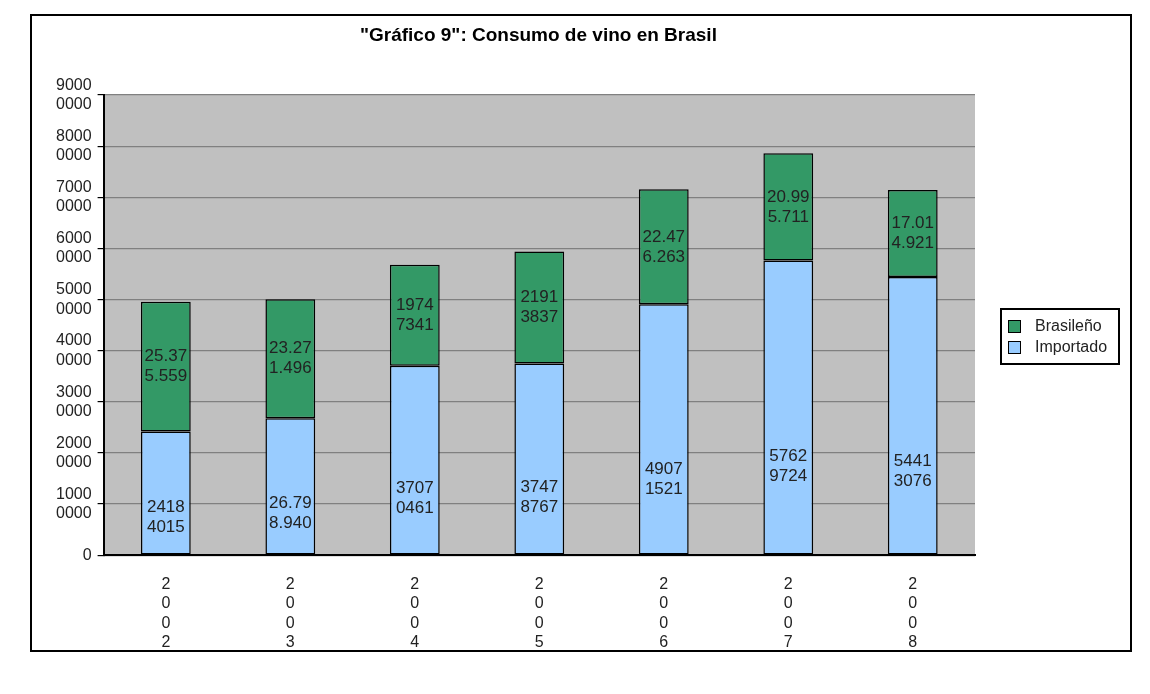 The image size is (1150, 694). Describe the element at coordinates (290, 513) in the screenshot. I see `data-label: 26.798.940` at that location.